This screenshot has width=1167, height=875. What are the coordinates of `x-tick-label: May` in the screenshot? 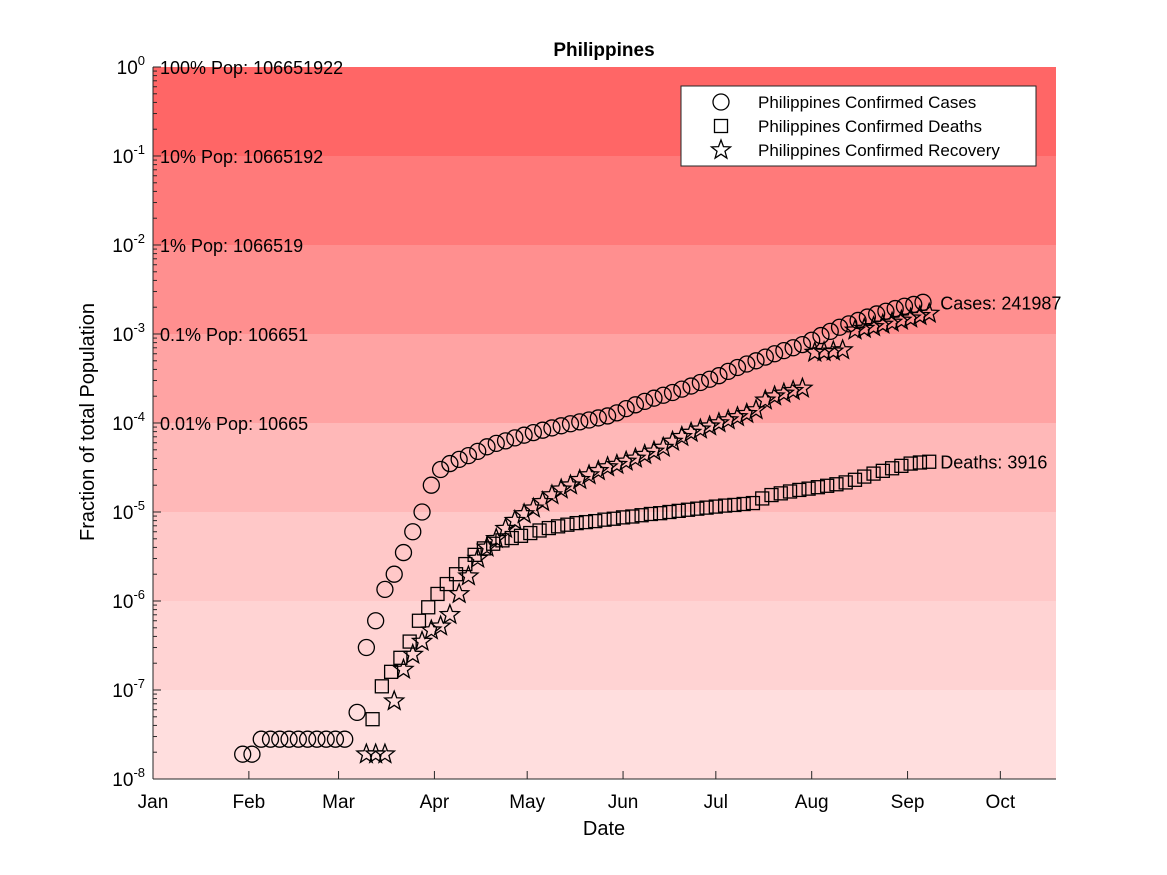 It's located at (527, 802).